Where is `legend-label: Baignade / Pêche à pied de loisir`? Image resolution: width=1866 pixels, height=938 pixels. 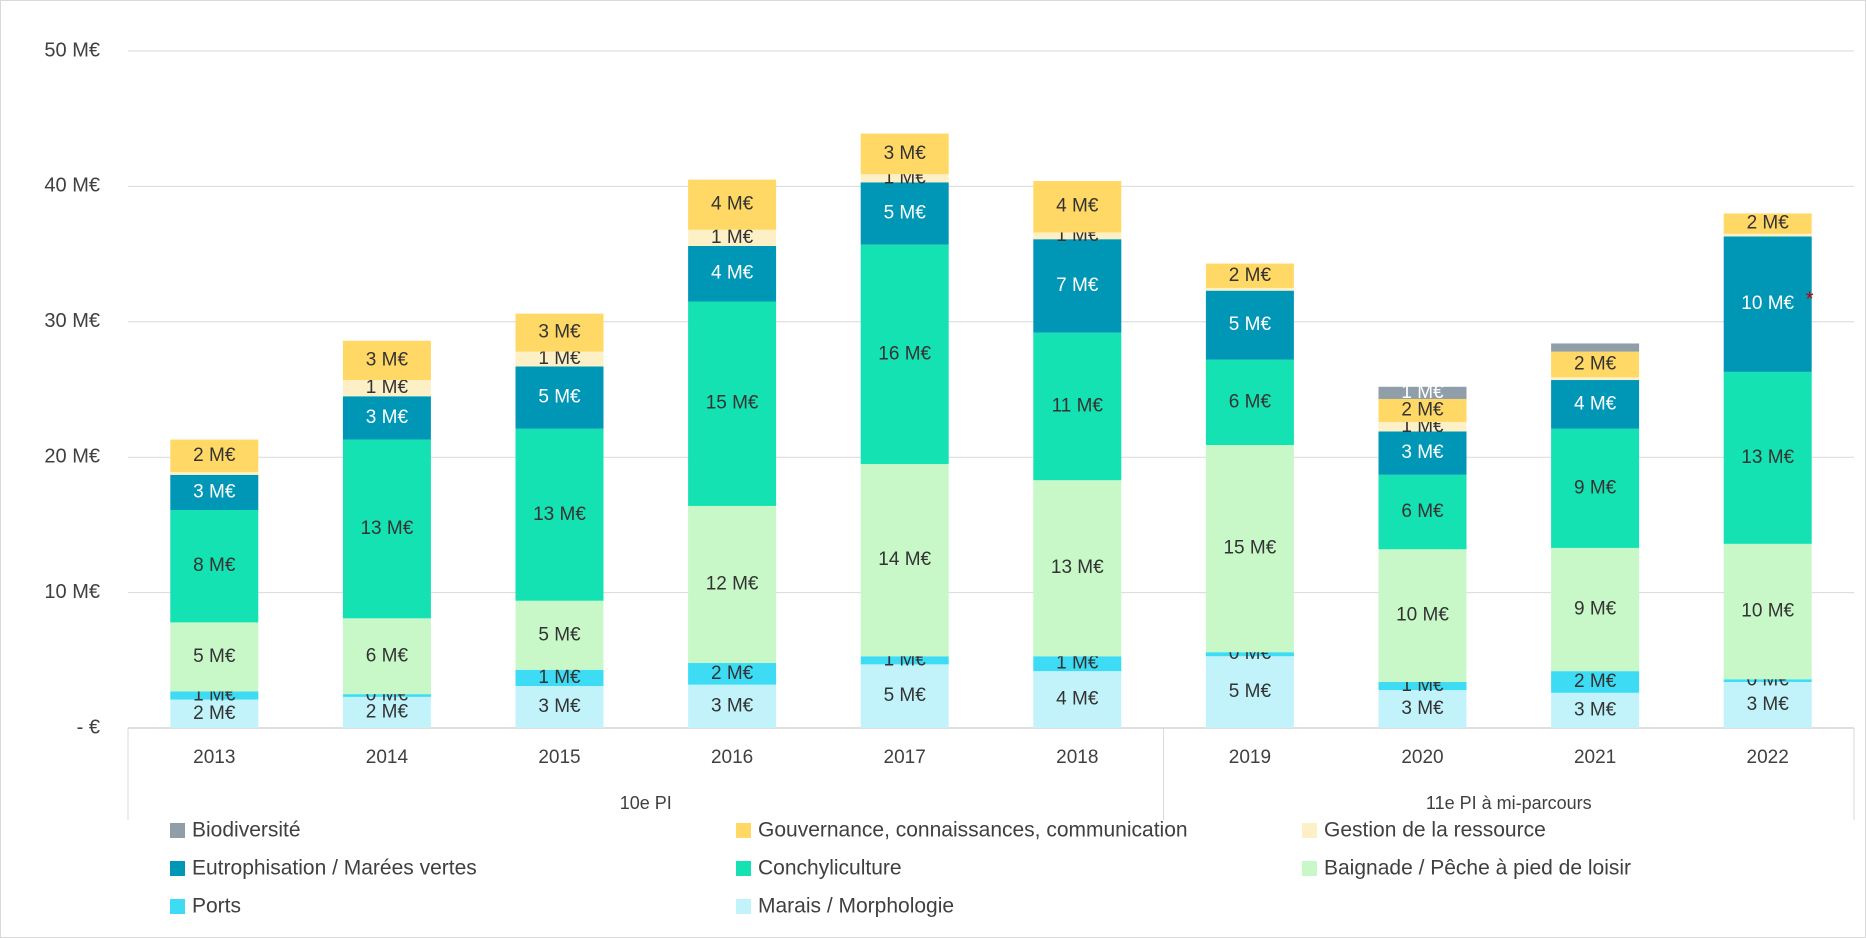
legend-label: Baignade / Pêche à pied de loisir is located at coordinates (1477, 868).